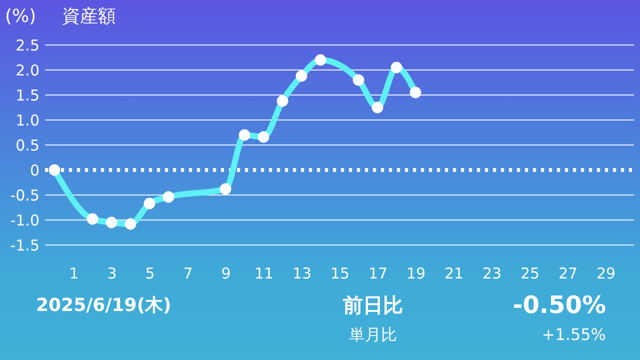  I want to click on y-tick-label: 1.0, so click(28, 121).